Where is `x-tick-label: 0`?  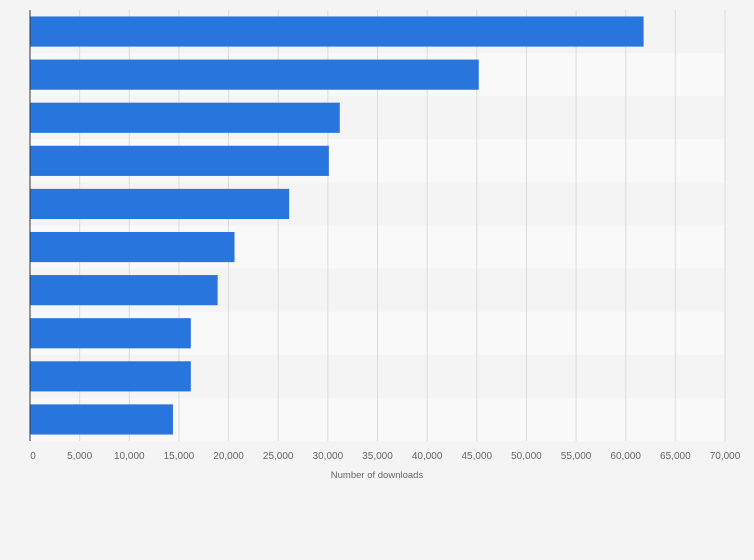
x-tick-label: 0 is located at coordinates (33, 456).